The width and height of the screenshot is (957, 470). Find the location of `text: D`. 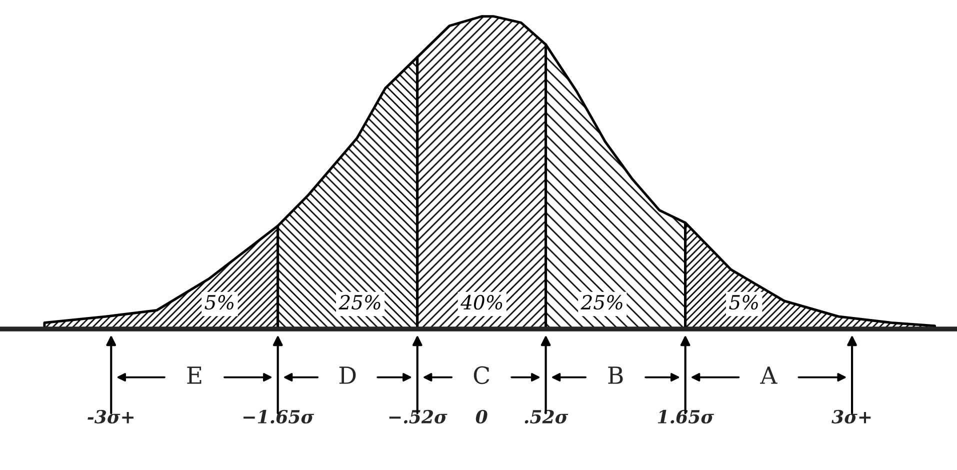

text: D is located at coordinates (347, 375).